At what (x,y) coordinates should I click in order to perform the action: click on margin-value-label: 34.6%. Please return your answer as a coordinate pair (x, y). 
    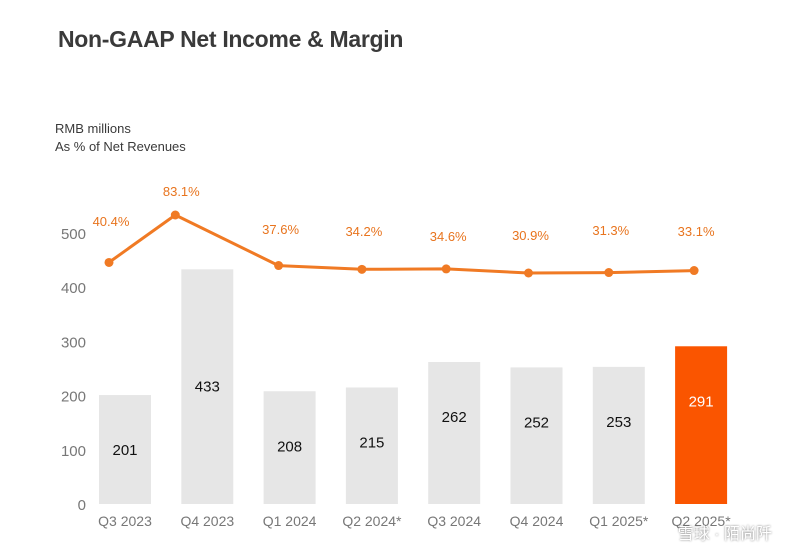
    Looking at the image, I should click on (448, 236).